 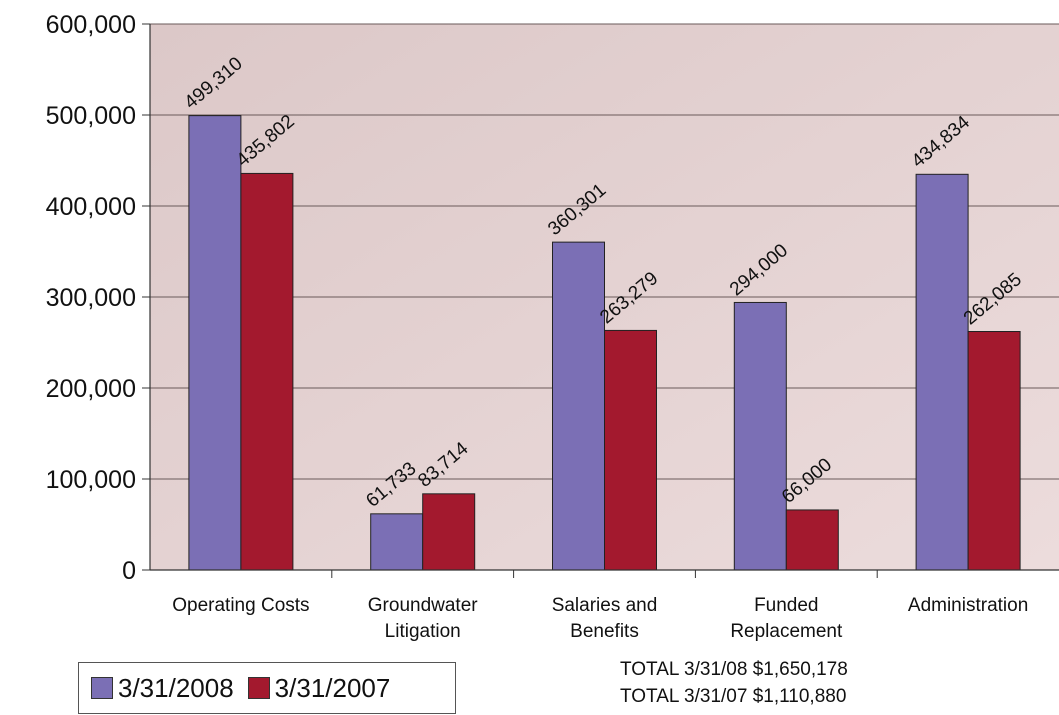 What do you see at coordinates (786, 631) in the screenshot?
I see `category-label: Replacement` at bounding box center [786, 631].